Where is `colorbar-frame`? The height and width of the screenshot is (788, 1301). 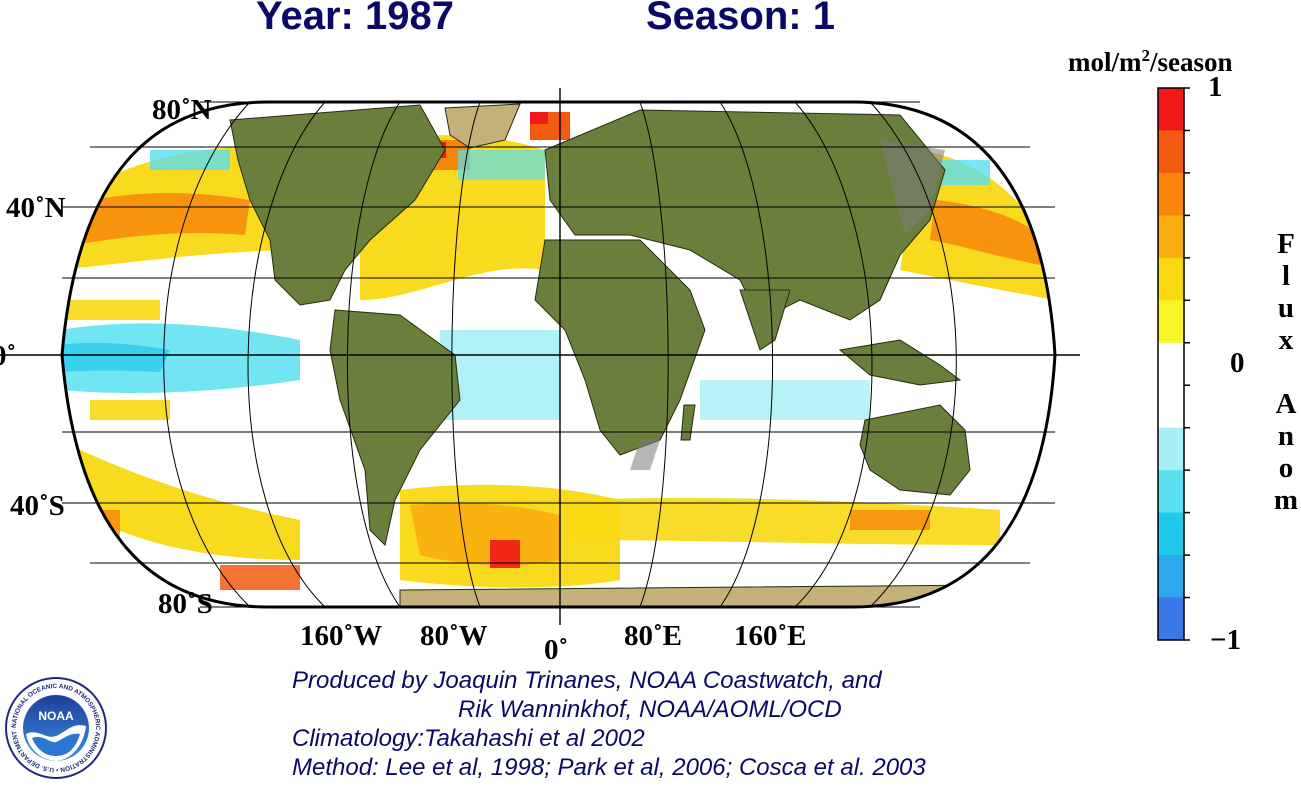
colorbar-frame is located at coordinates (1171, 364).